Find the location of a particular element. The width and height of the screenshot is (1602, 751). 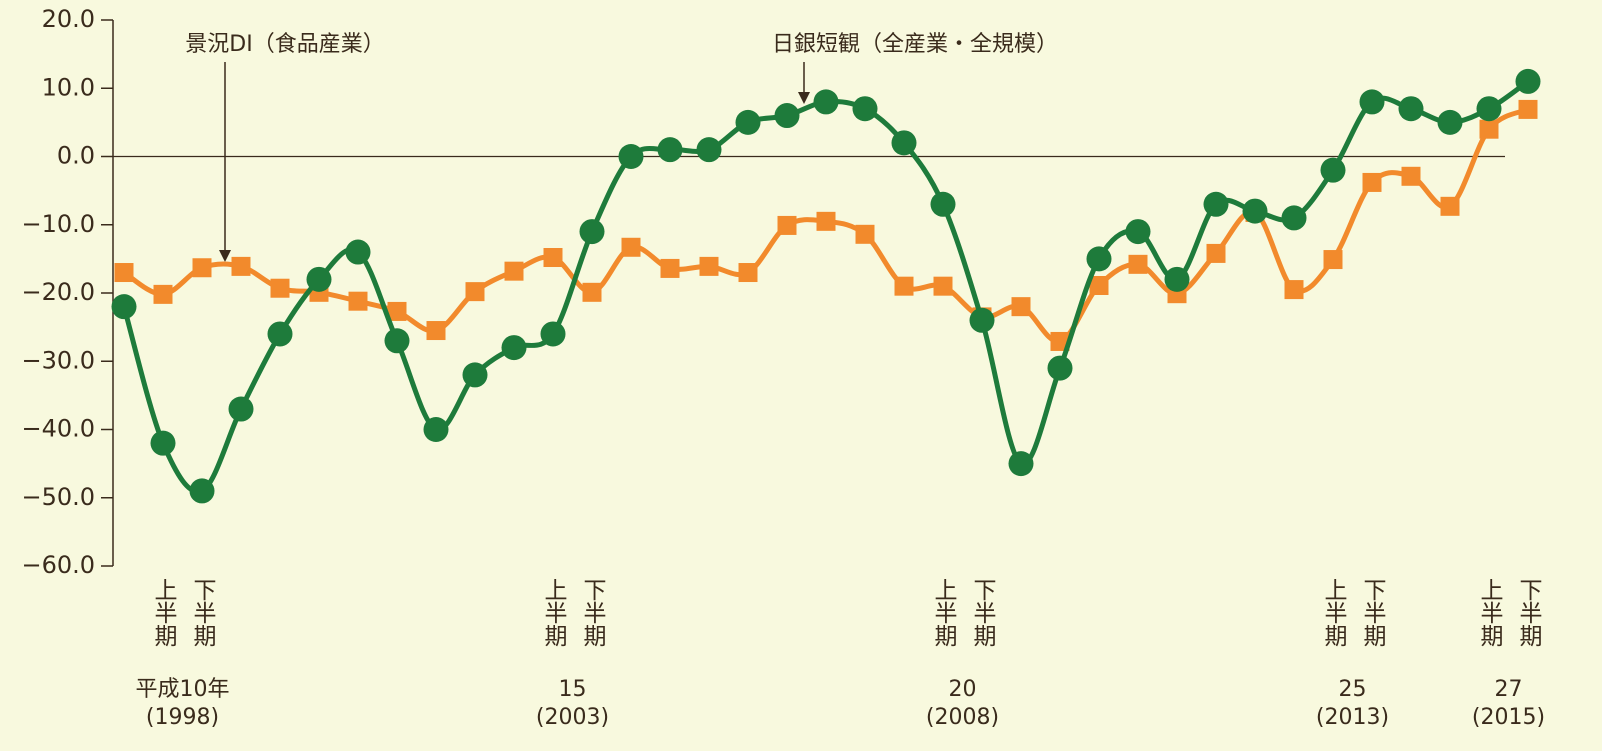

annotation: 景況DI（食品産業） is located at coordinates (284, 44).